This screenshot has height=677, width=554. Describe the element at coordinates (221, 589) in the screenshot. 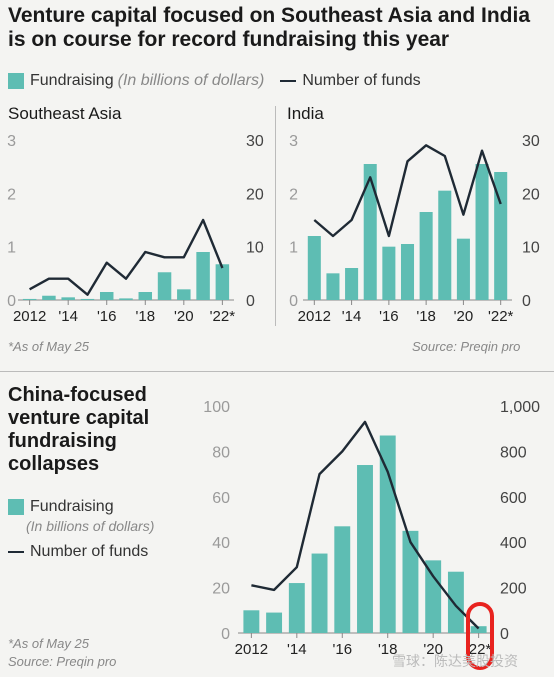

I see `china-left-tick: 20` at that location.